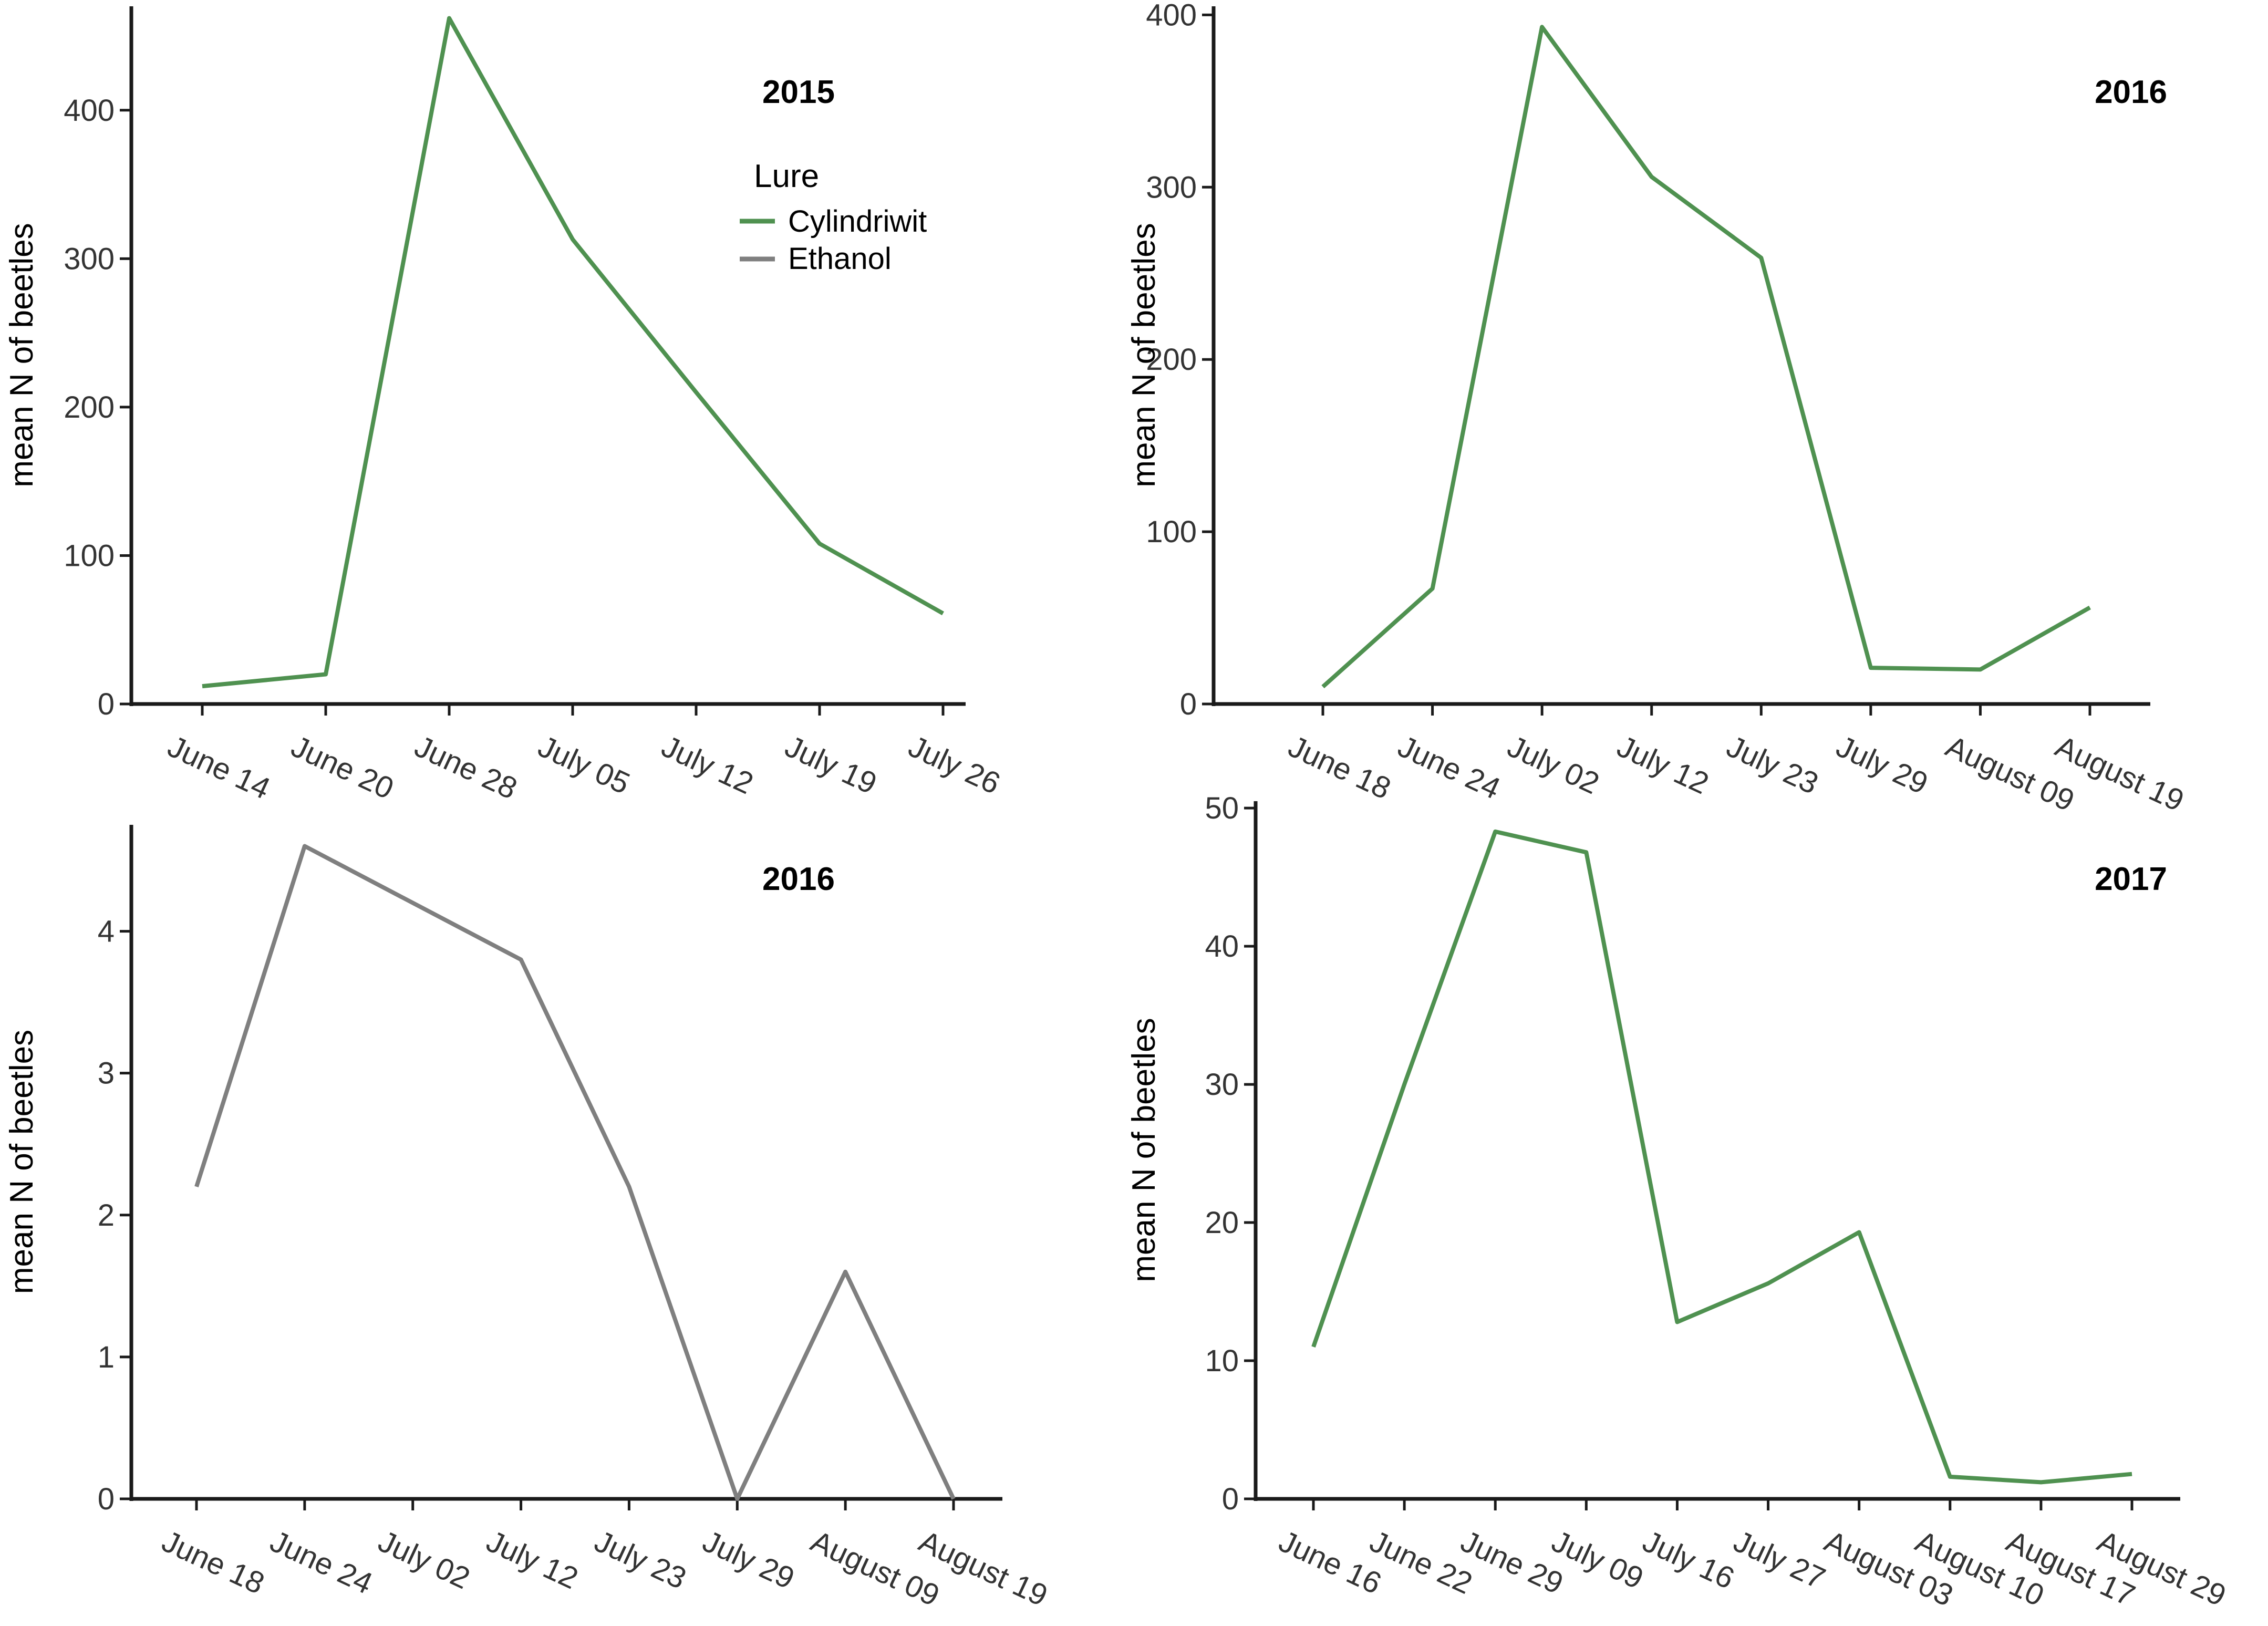 This screenshot has width=2268, height=1626. What do you see at coordinates (798, 92) in the screenshot?
I see `panel-1-title: 2015` at bounding box center [798, 92].